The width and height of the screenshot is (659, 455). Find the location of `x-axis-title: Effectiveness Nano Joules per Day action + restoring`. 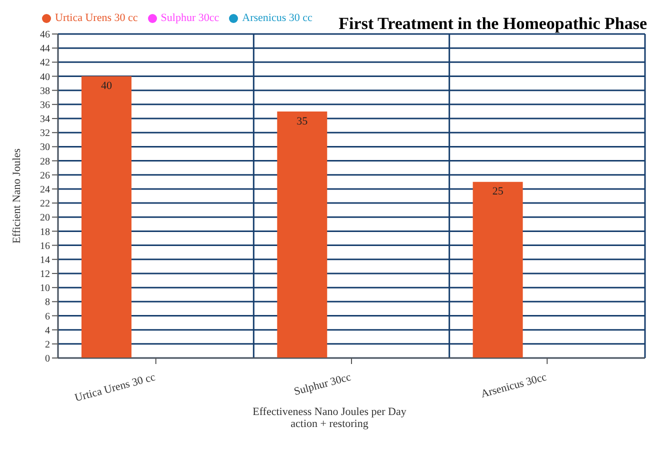

x-axis-title: Effectiveness Nano Joules per Day action + restoring is located at coordinates (330, 418).